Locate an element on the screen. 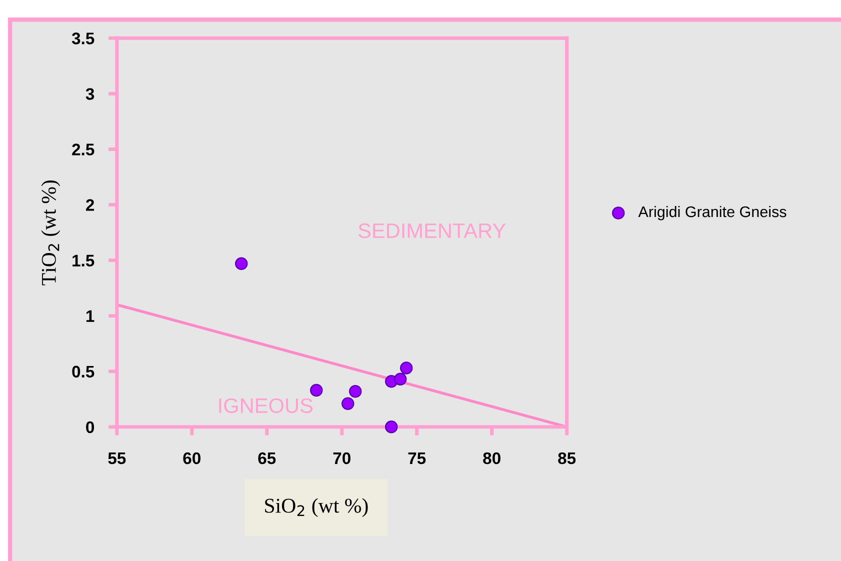  y-tick-label: 3.5 is located at coordinates (83, 38).